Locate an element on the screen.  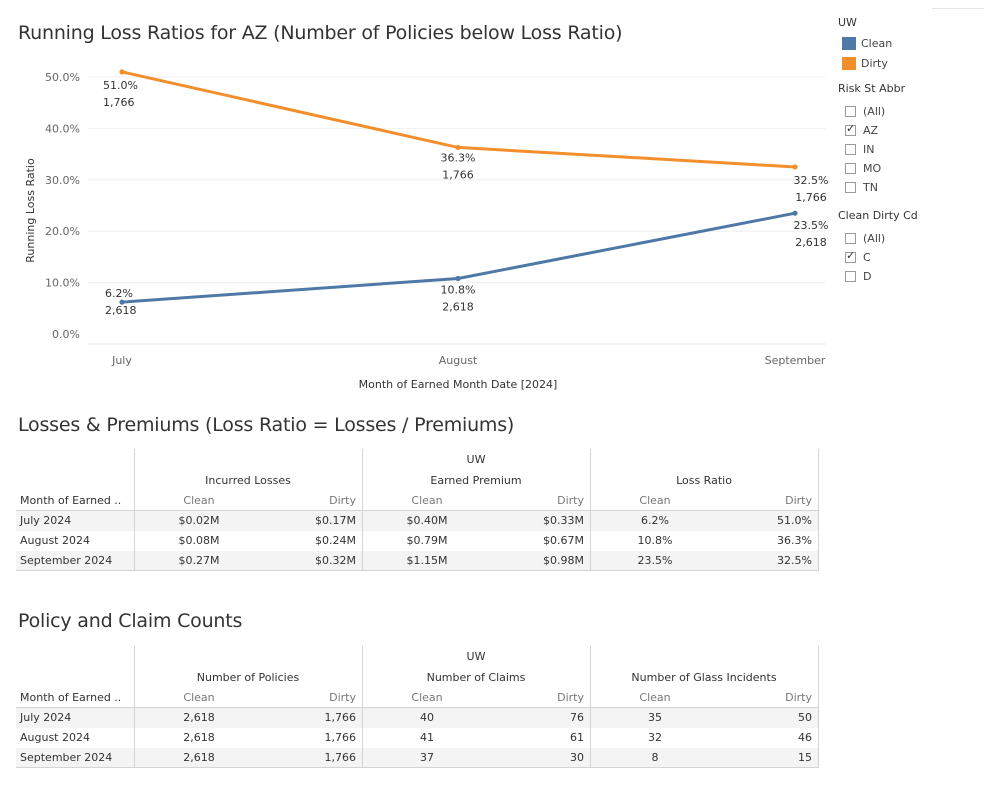
table-cell: $0.24M is located at coordinates (335, 540).